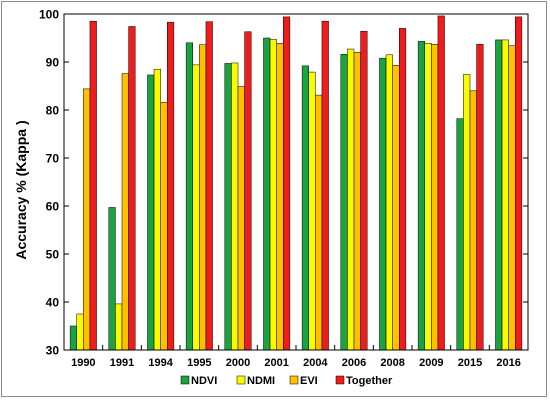  Describe the element at coordinates (499, 195) in the screenshot. I see `bar-ndvi-2016` at that location.